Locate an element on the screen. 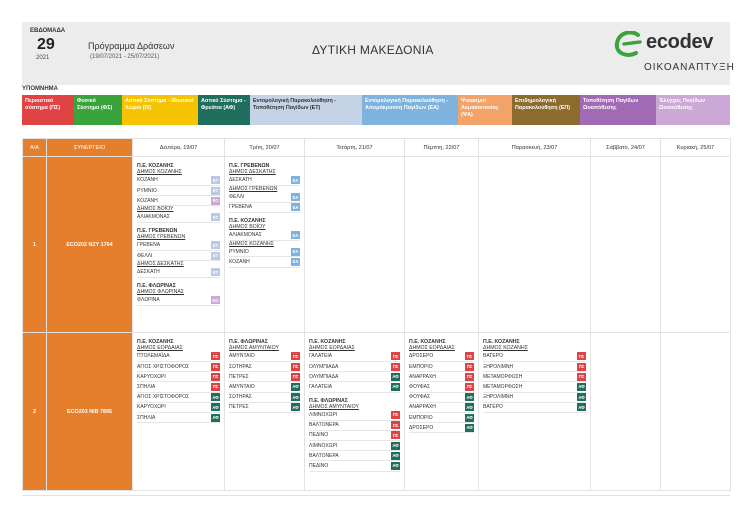 The image size is (752, 532). regional-unit-title: Π.Ε. ΓΡΕΒΕΝΩΝ is located at coordinates (157, 230).